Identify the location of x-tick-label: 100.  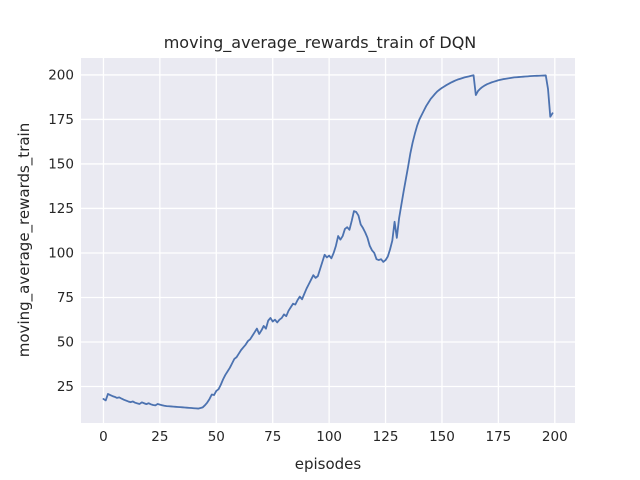
(329, 437).